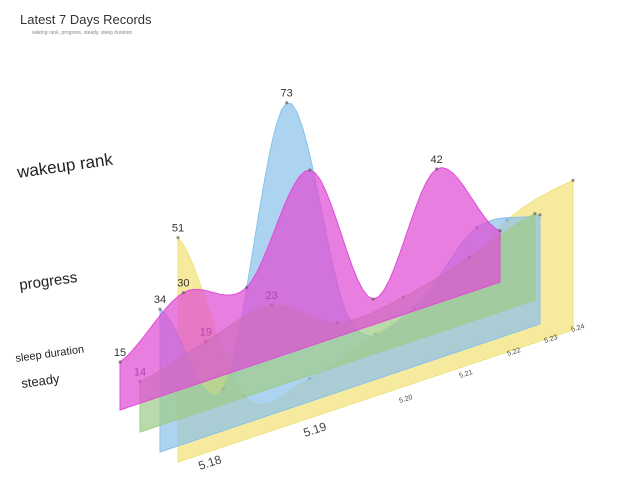  I want to click on value-label-progress-0: 34, so click(160, 300).